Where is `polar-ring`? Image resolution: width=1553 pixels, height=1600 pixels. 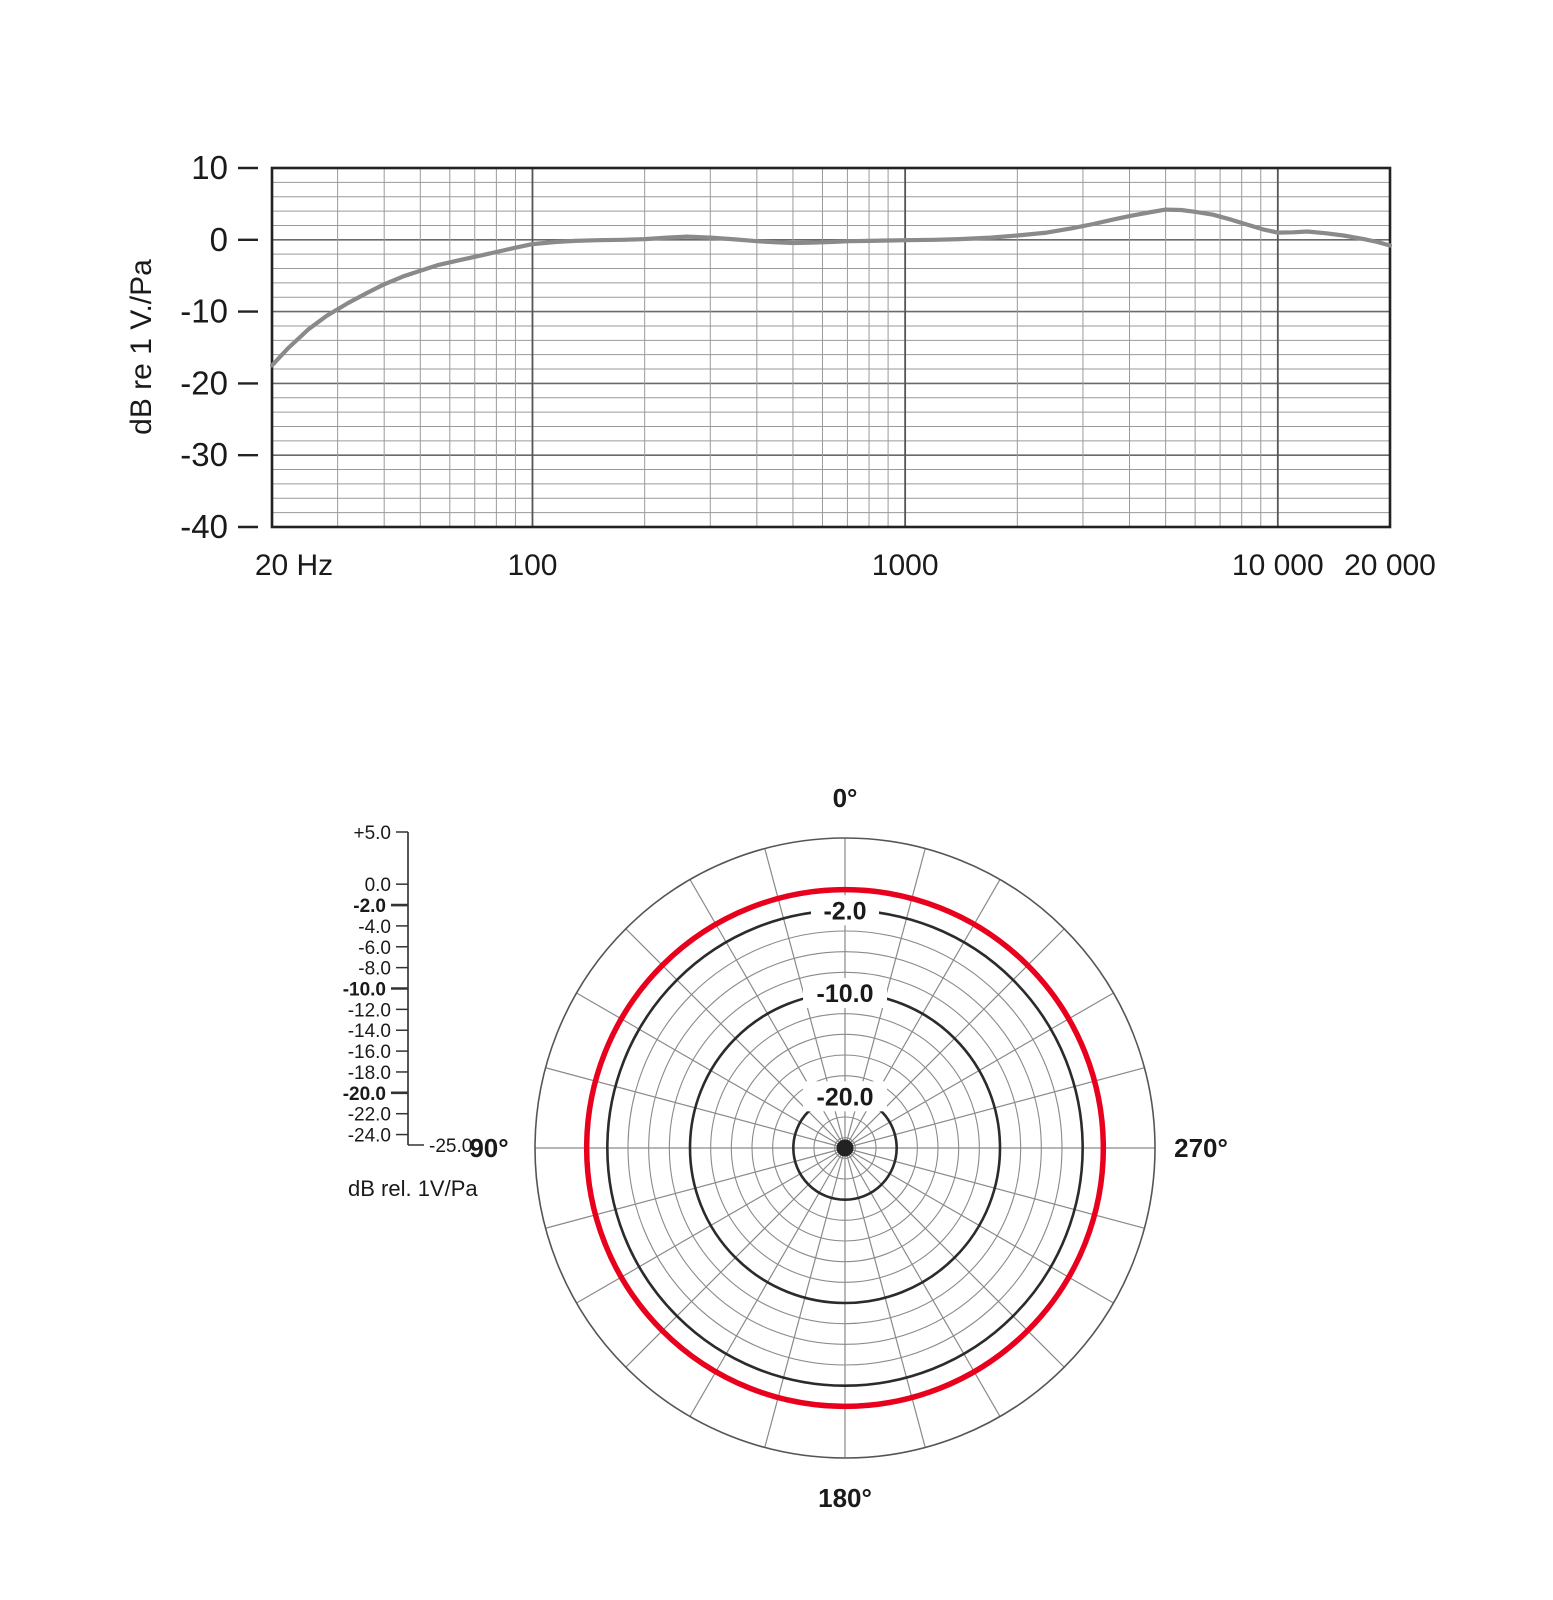
polar-ring is located at coordinates (845, 1148).